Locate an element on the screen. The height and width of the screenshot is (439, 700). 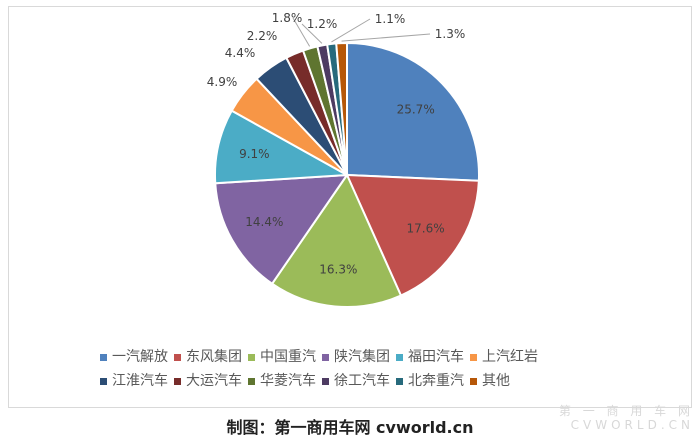
legend-item: 其他 is located at coordinates (490, 381).